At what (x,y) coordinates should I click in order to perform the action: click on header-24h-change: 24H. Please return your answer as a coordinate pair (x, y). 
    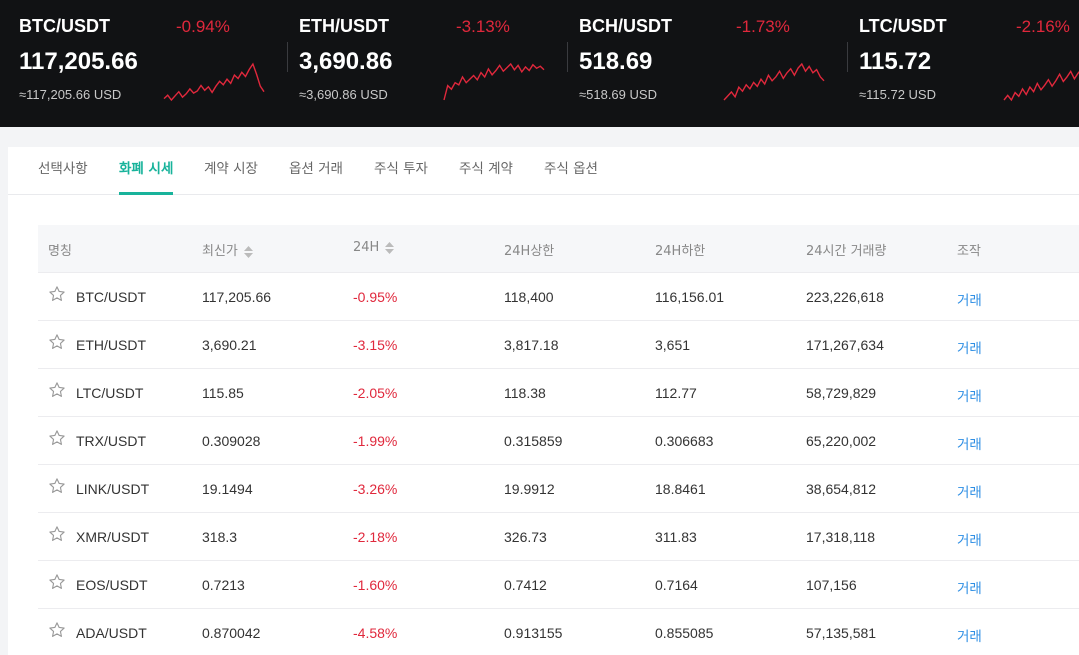
    Looking at the image, I should click on (374, 247).